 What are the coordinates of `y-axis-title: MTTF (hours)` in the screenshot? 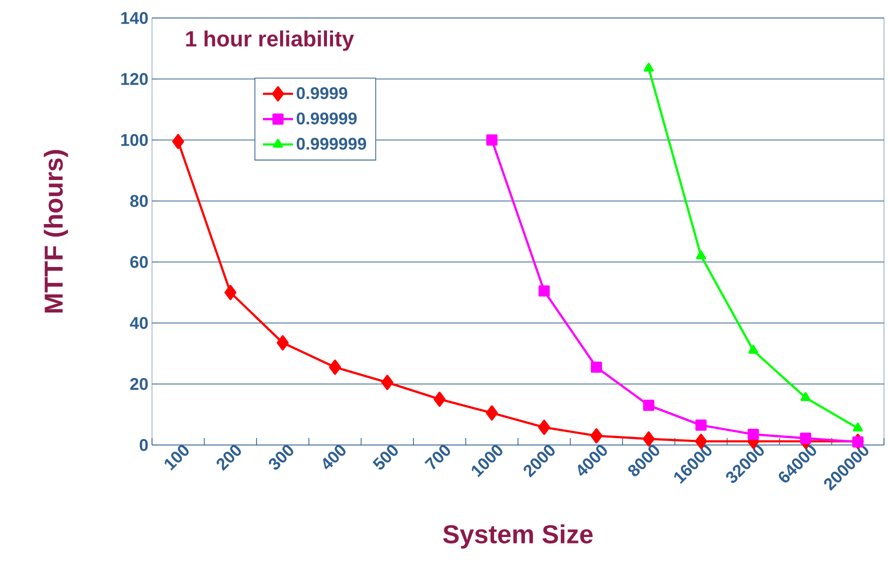 It's located at (56, 231).